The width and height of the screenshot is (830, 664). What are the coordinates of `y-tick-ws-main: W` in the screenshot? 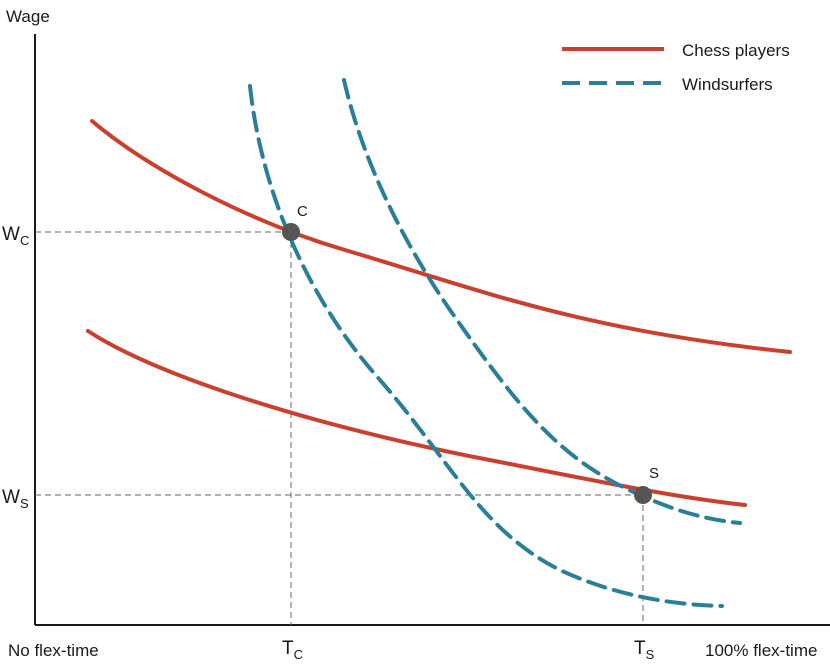 It's located at (11, 497).